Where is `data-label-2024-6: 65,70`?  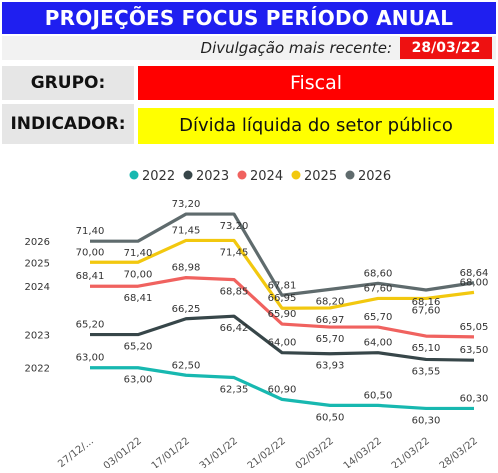 data-label-2024-6: 65,70 is located at coordinates (378, 317).